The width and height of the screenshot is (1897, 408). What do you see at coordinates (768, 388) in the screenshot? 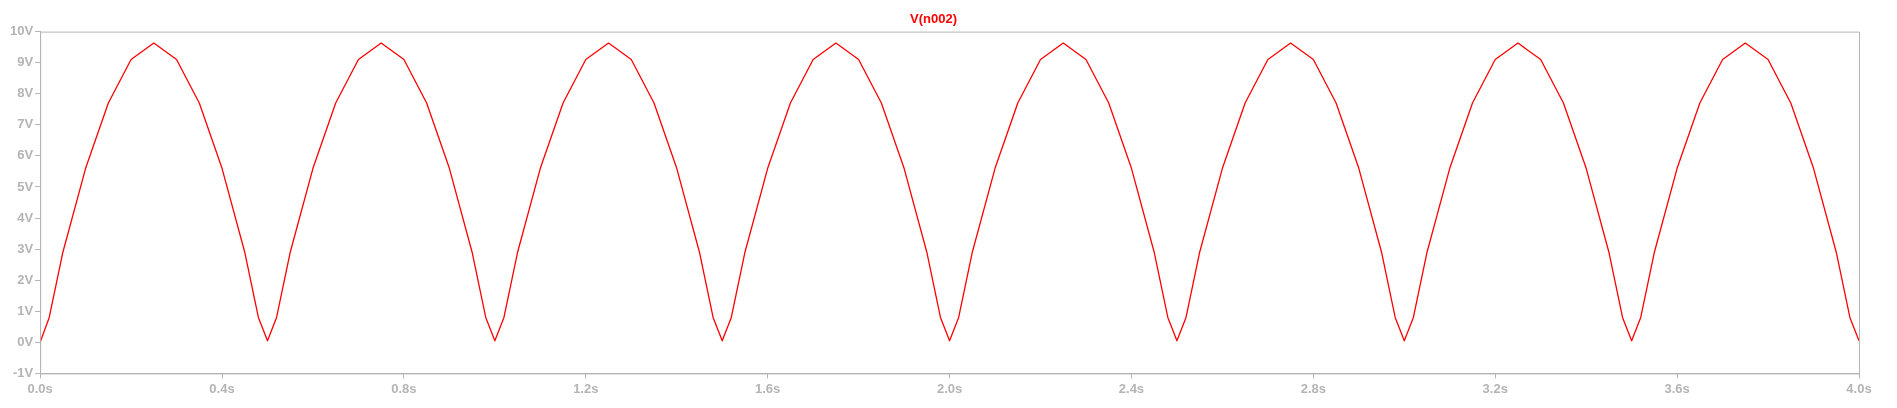
I see `x-tick-label: 1.6s` at bounding box center [768, 388].